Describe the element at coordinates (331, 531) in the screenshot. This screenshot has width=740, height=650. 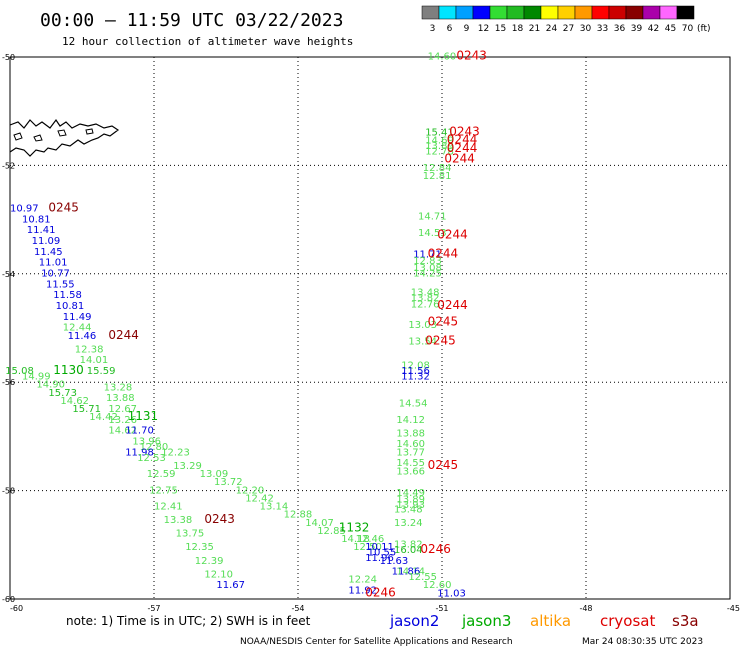
I see `wave-height-label: 12.85` at that location.